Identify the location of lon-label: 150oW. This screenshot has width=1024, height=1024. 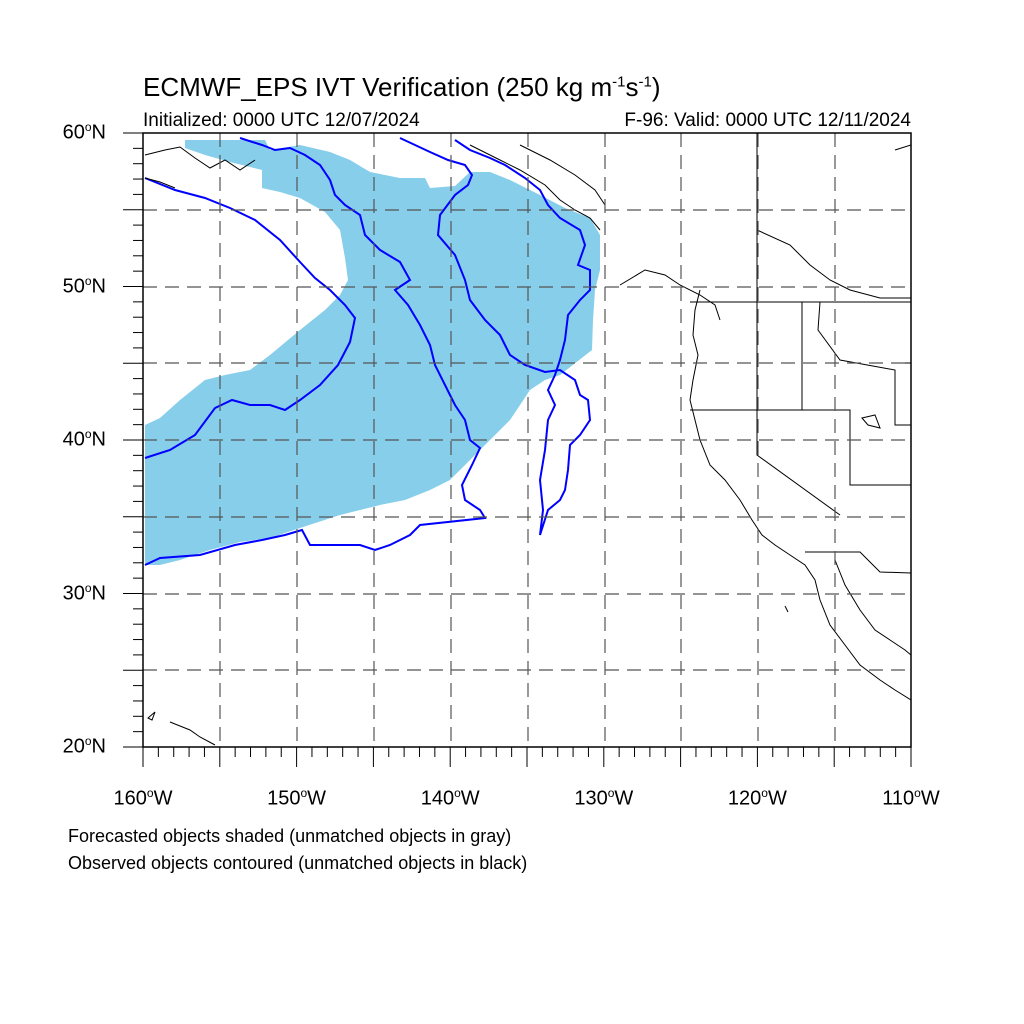
(297, 798).